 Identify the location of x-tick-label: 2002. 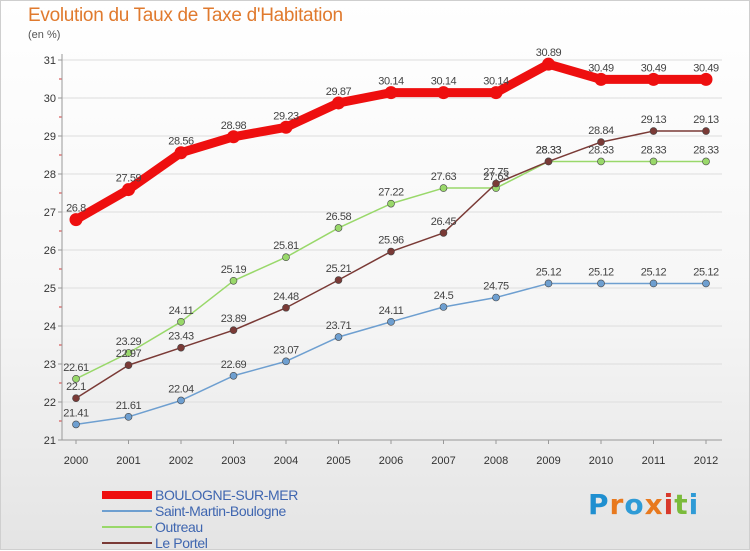
(181, 461).